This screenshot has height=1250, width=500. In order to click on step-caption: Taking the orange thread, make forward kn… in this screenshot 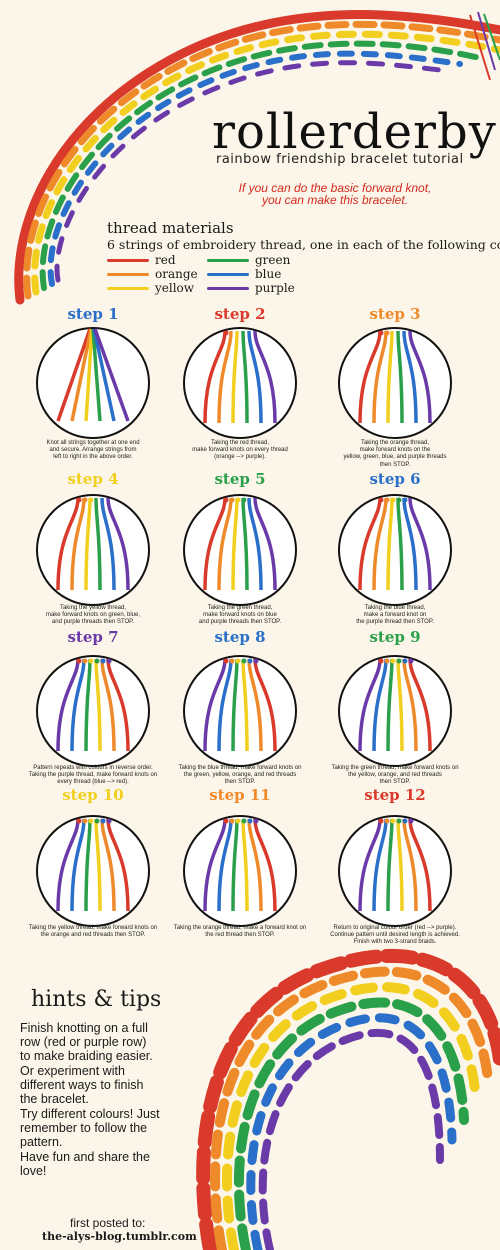, I will do `click(395, 454)`.